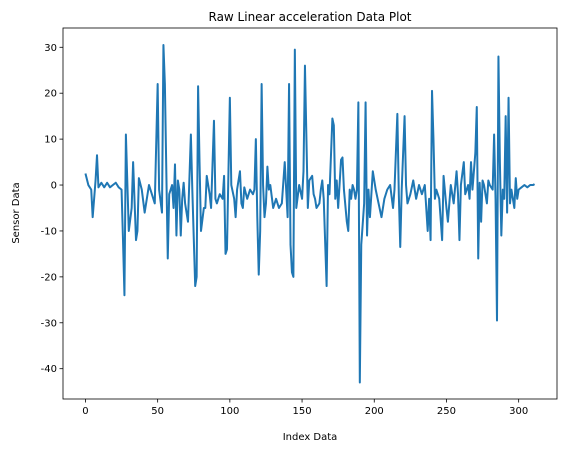 Image resolution: width=574 pixels, height=453 pixels. I want to click on chart-title: Raw Linear acceleration Data Plot, so click(310, 17).